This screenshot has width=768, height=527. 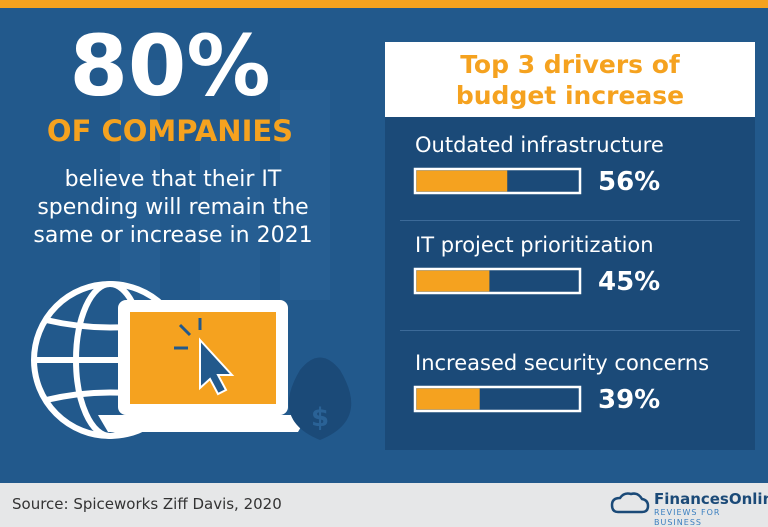 I want to click on footer, so click(x=384, y=505).